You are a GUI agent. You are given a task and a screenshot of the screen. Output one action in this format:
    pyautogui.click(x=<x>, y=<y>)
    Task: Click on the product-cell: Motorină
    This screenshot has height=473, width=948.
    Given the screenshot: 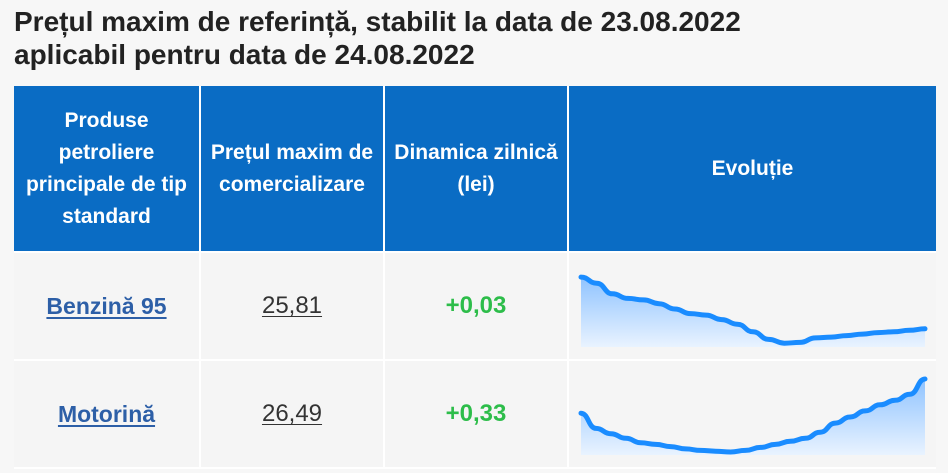 What is the action you would take?
    pyautogui.click(x=107, y=414)
    